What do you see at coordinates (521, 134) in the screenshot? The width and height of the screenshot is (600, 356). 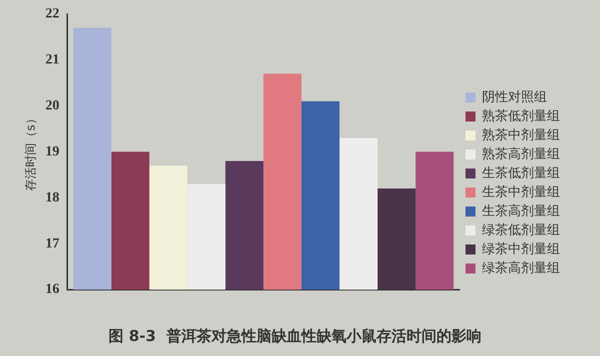 I see `legend-label: 熟茶中剂量组` at bounding box center [521, 134].